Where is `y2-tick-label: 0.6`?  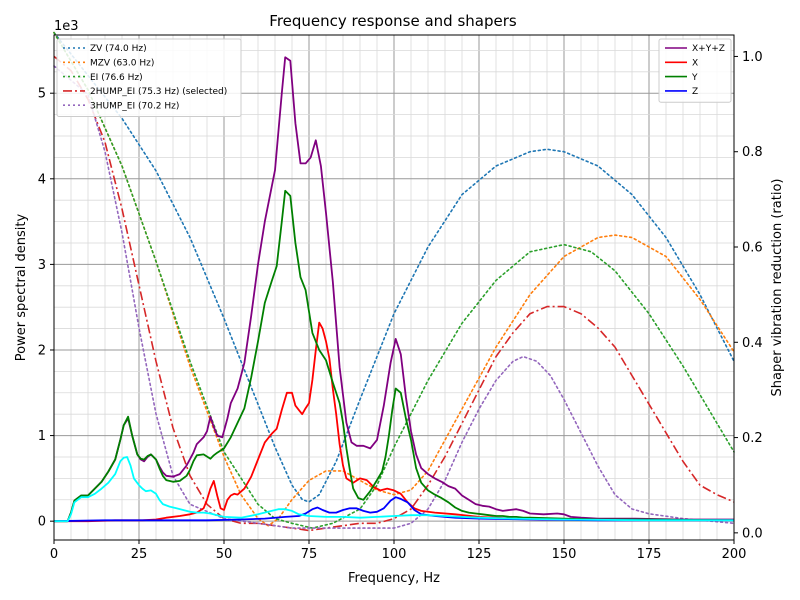
y2-tick-label: 0.6 is located at coordinates (752, 248).